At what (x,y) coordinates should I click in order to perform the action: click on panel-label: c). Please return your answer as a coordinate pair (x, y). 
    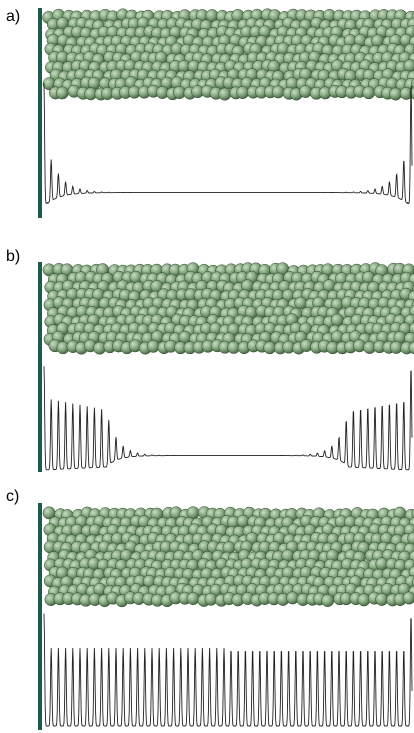
    Looking at the image, I should click on (12, 496).